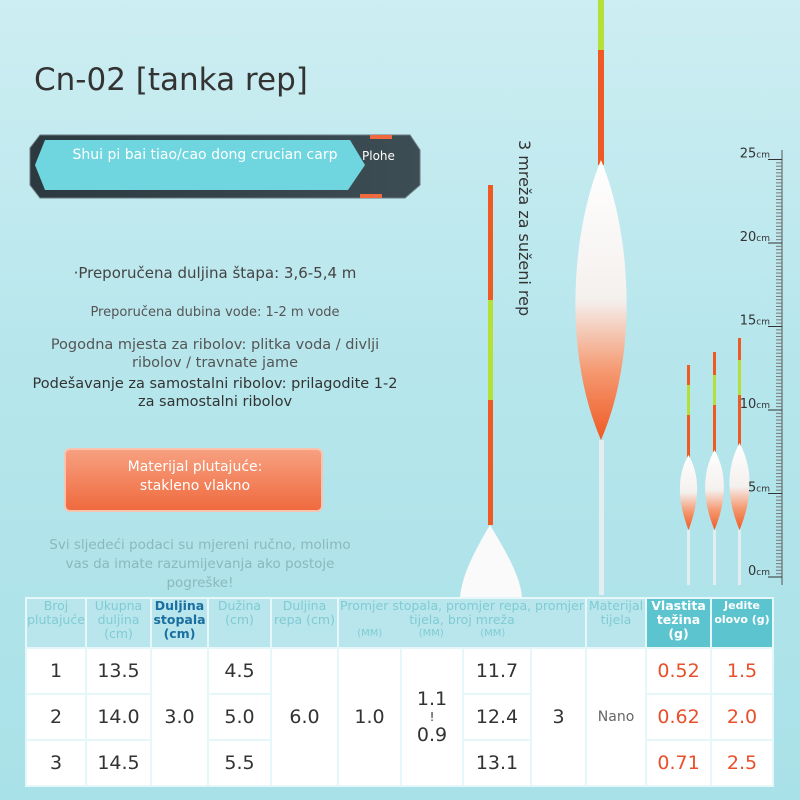 Image resolution: width=800 pixels, height=800 pixels. Describe the element at coordinates (742, 671) in the screenshot. I see `table-cell: 1.5` at that location.